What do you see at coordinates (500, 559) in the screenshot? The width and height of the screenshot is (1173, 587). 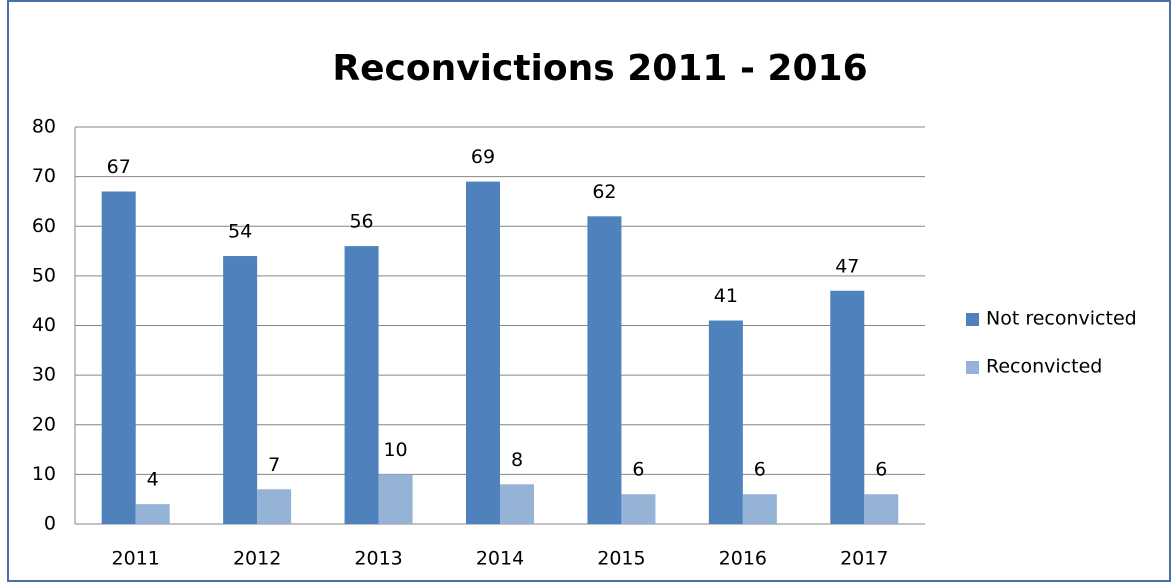 I see `x-tick-label: 2014` at bounding box center [500, 559].